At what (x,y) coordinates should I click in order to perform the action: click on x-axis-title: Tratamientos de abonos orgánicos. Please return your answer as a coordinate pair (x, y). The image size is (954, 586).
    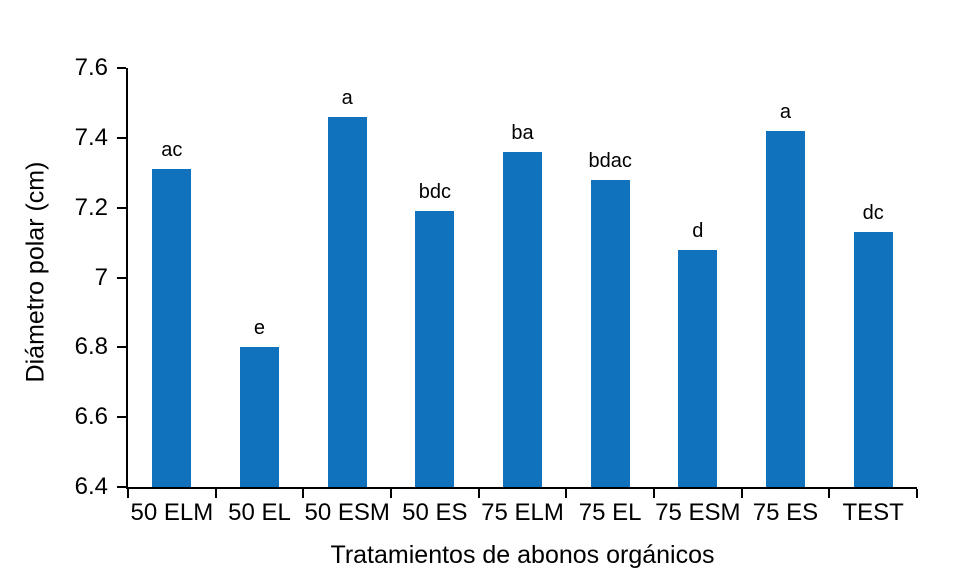
    Looking at the image, I should click on (522, 555).